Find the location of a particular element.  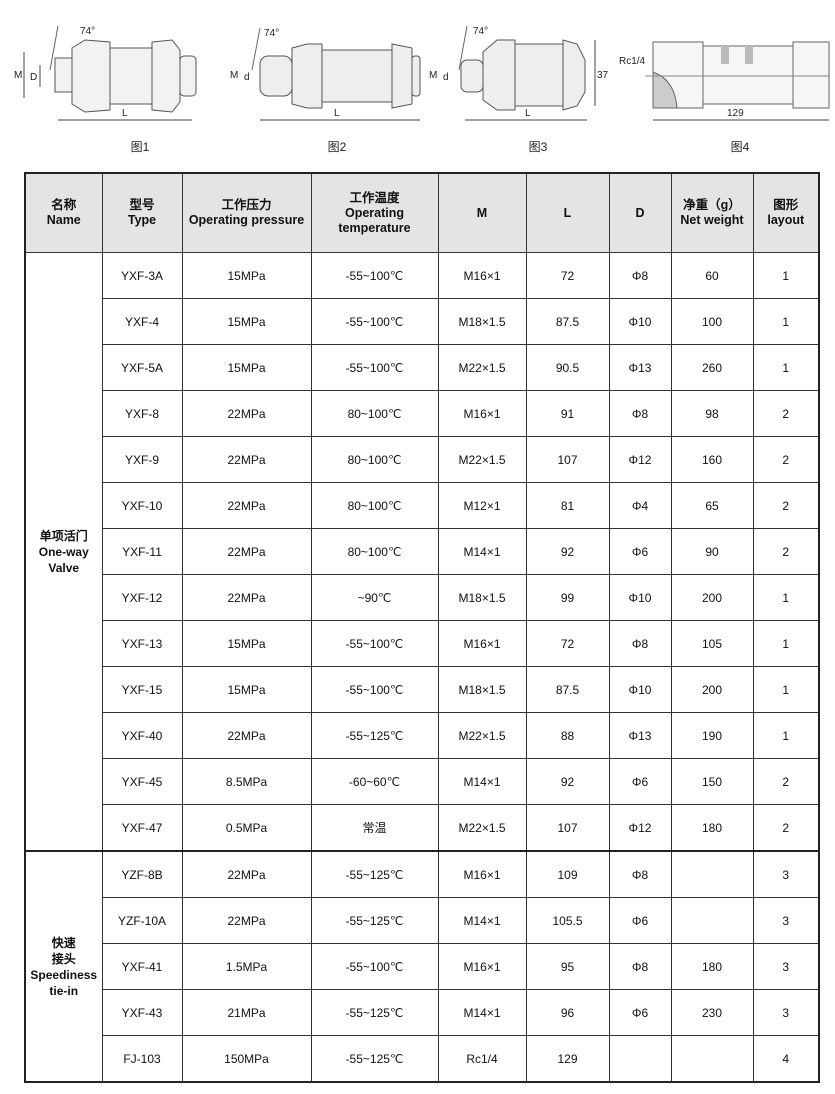

thread-label: Rc1/4 is located at coordinates (632, 61).